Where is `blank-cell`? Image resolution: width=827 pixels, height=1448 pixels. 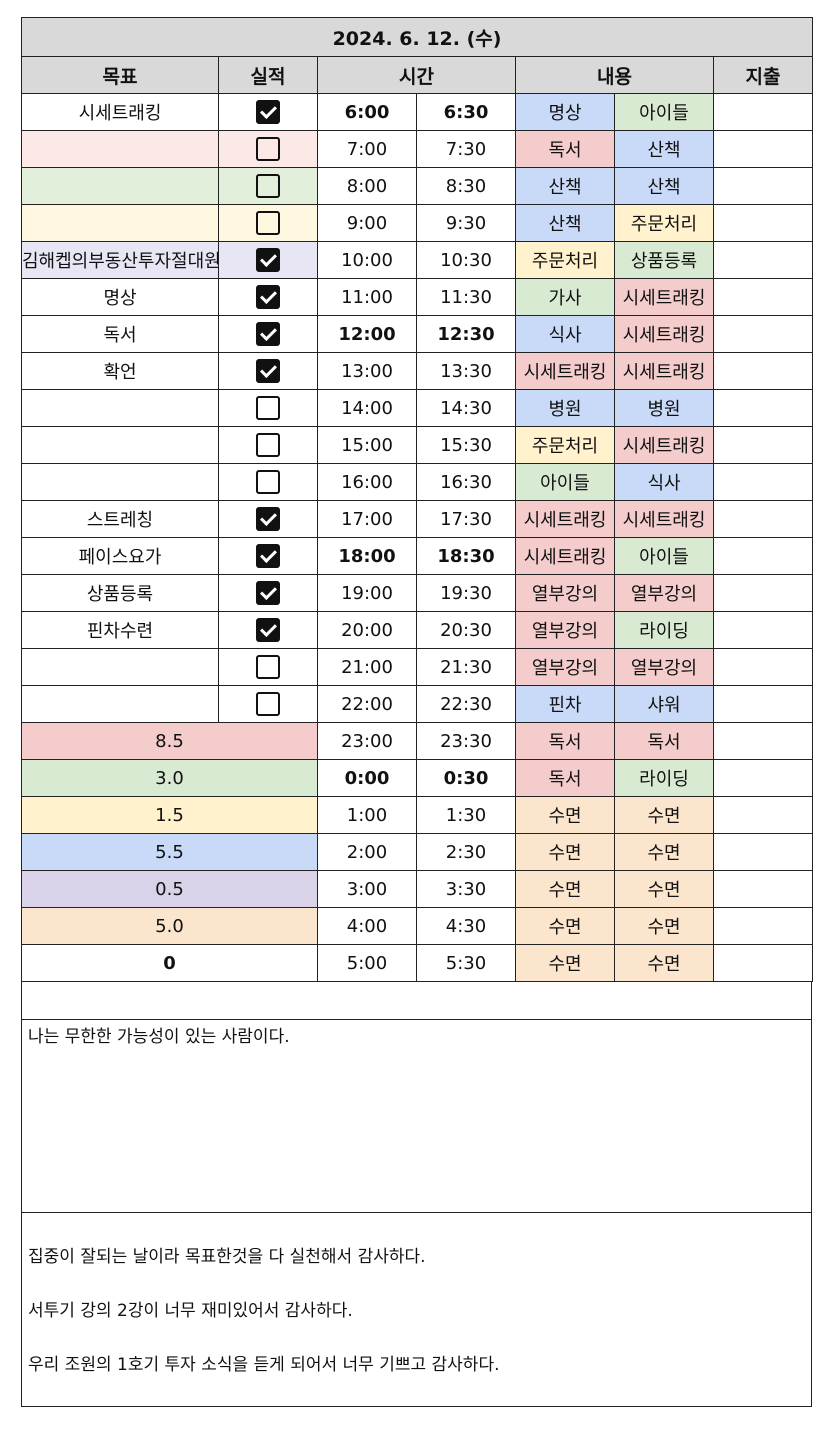 blank-cell is located at coordinates (416, 1000).